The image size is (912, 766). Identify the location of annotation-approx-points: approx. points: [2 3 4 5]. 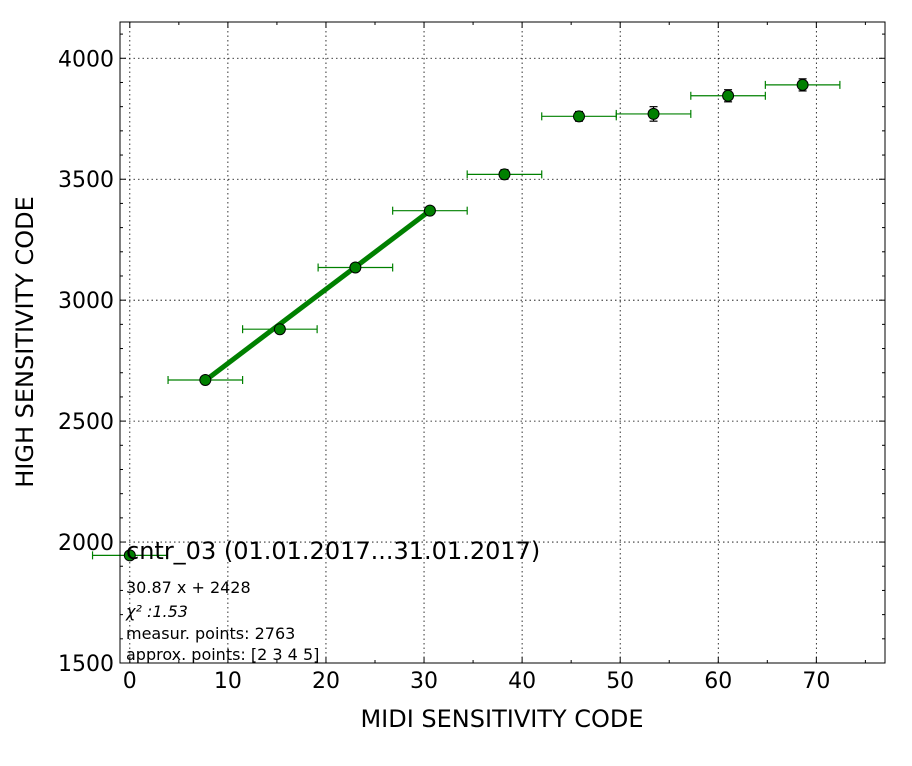
(222, 654).